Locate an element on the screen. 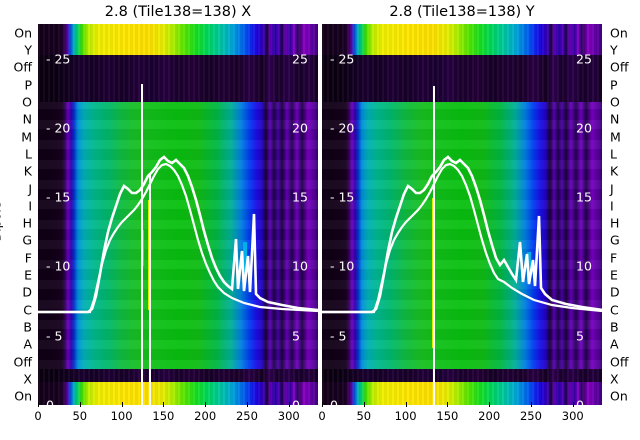 Image resolution: width=640 pixels, height=440 pixels. y-tick-label: - 5 is located at coordinates (54, 336).